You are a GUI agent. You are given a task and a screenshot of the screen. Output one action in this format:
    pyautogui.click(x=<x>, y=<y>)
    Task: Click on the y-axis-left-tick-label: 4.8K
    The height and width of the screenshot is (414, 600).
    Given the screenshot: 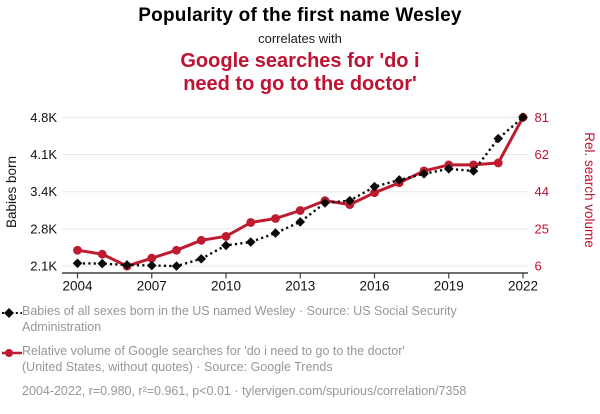 What is the action you would take?
    pyautogui.click(x=43, y=117)
    